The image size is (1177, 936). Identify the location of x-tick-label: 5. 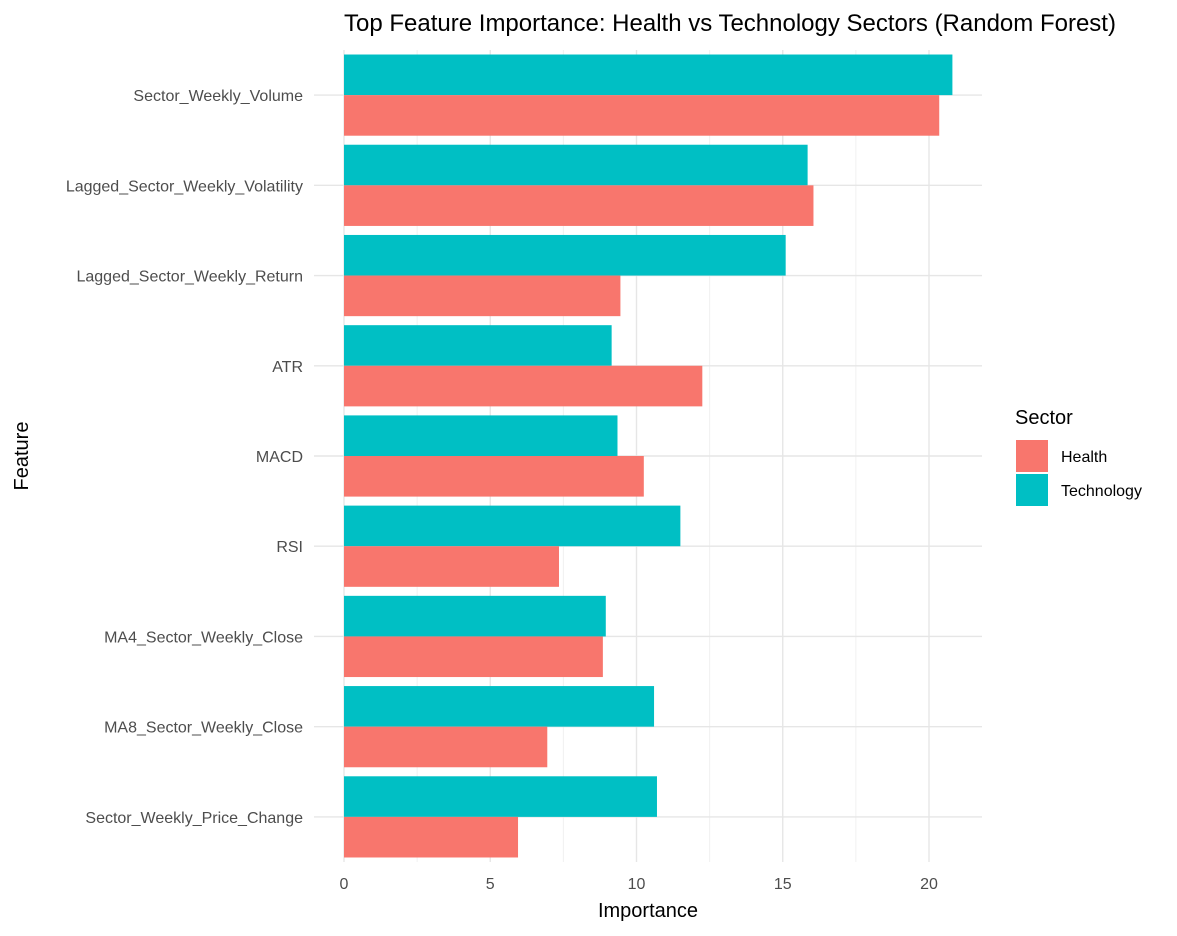
(490, 884).